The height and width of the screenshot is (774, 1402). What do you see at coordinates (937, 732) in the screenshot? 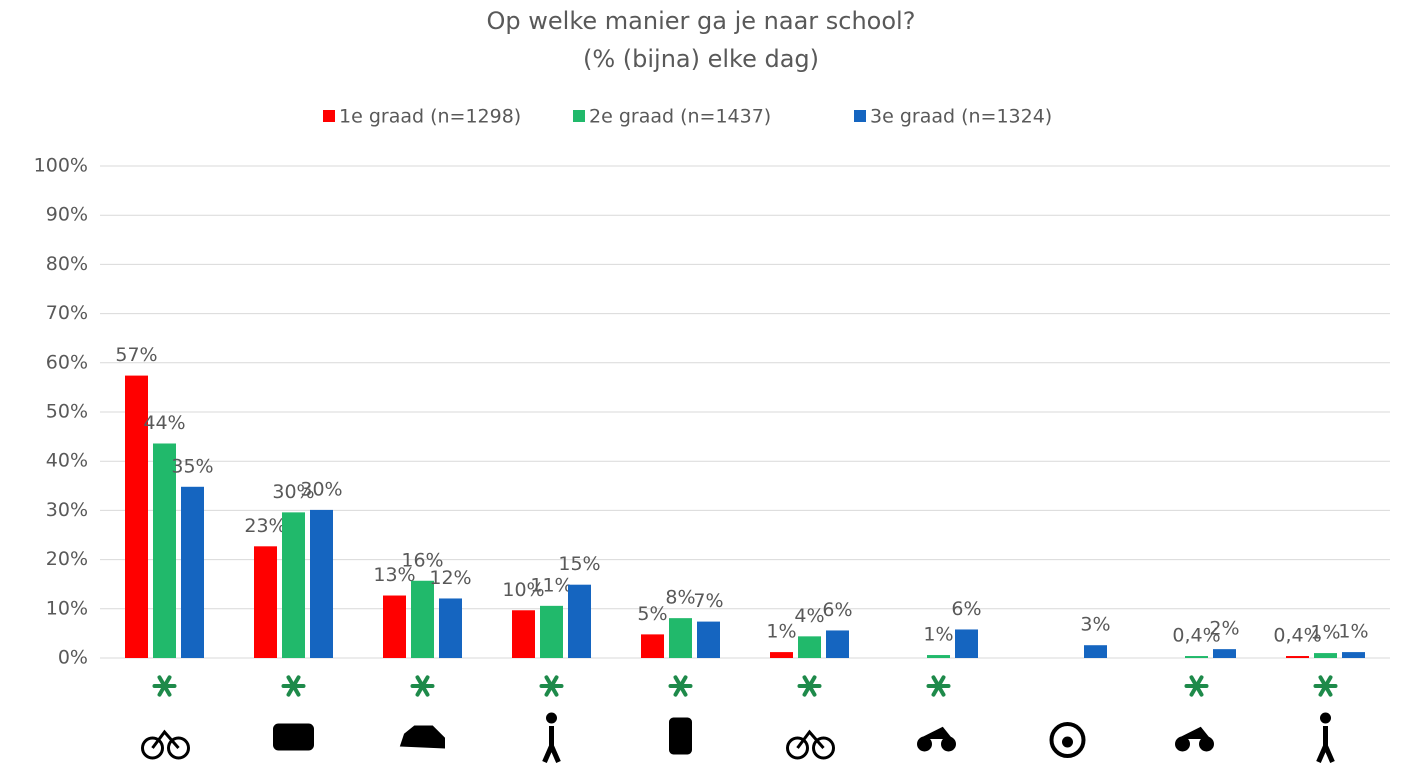
I see `moto` at bounding box center [937, 732].